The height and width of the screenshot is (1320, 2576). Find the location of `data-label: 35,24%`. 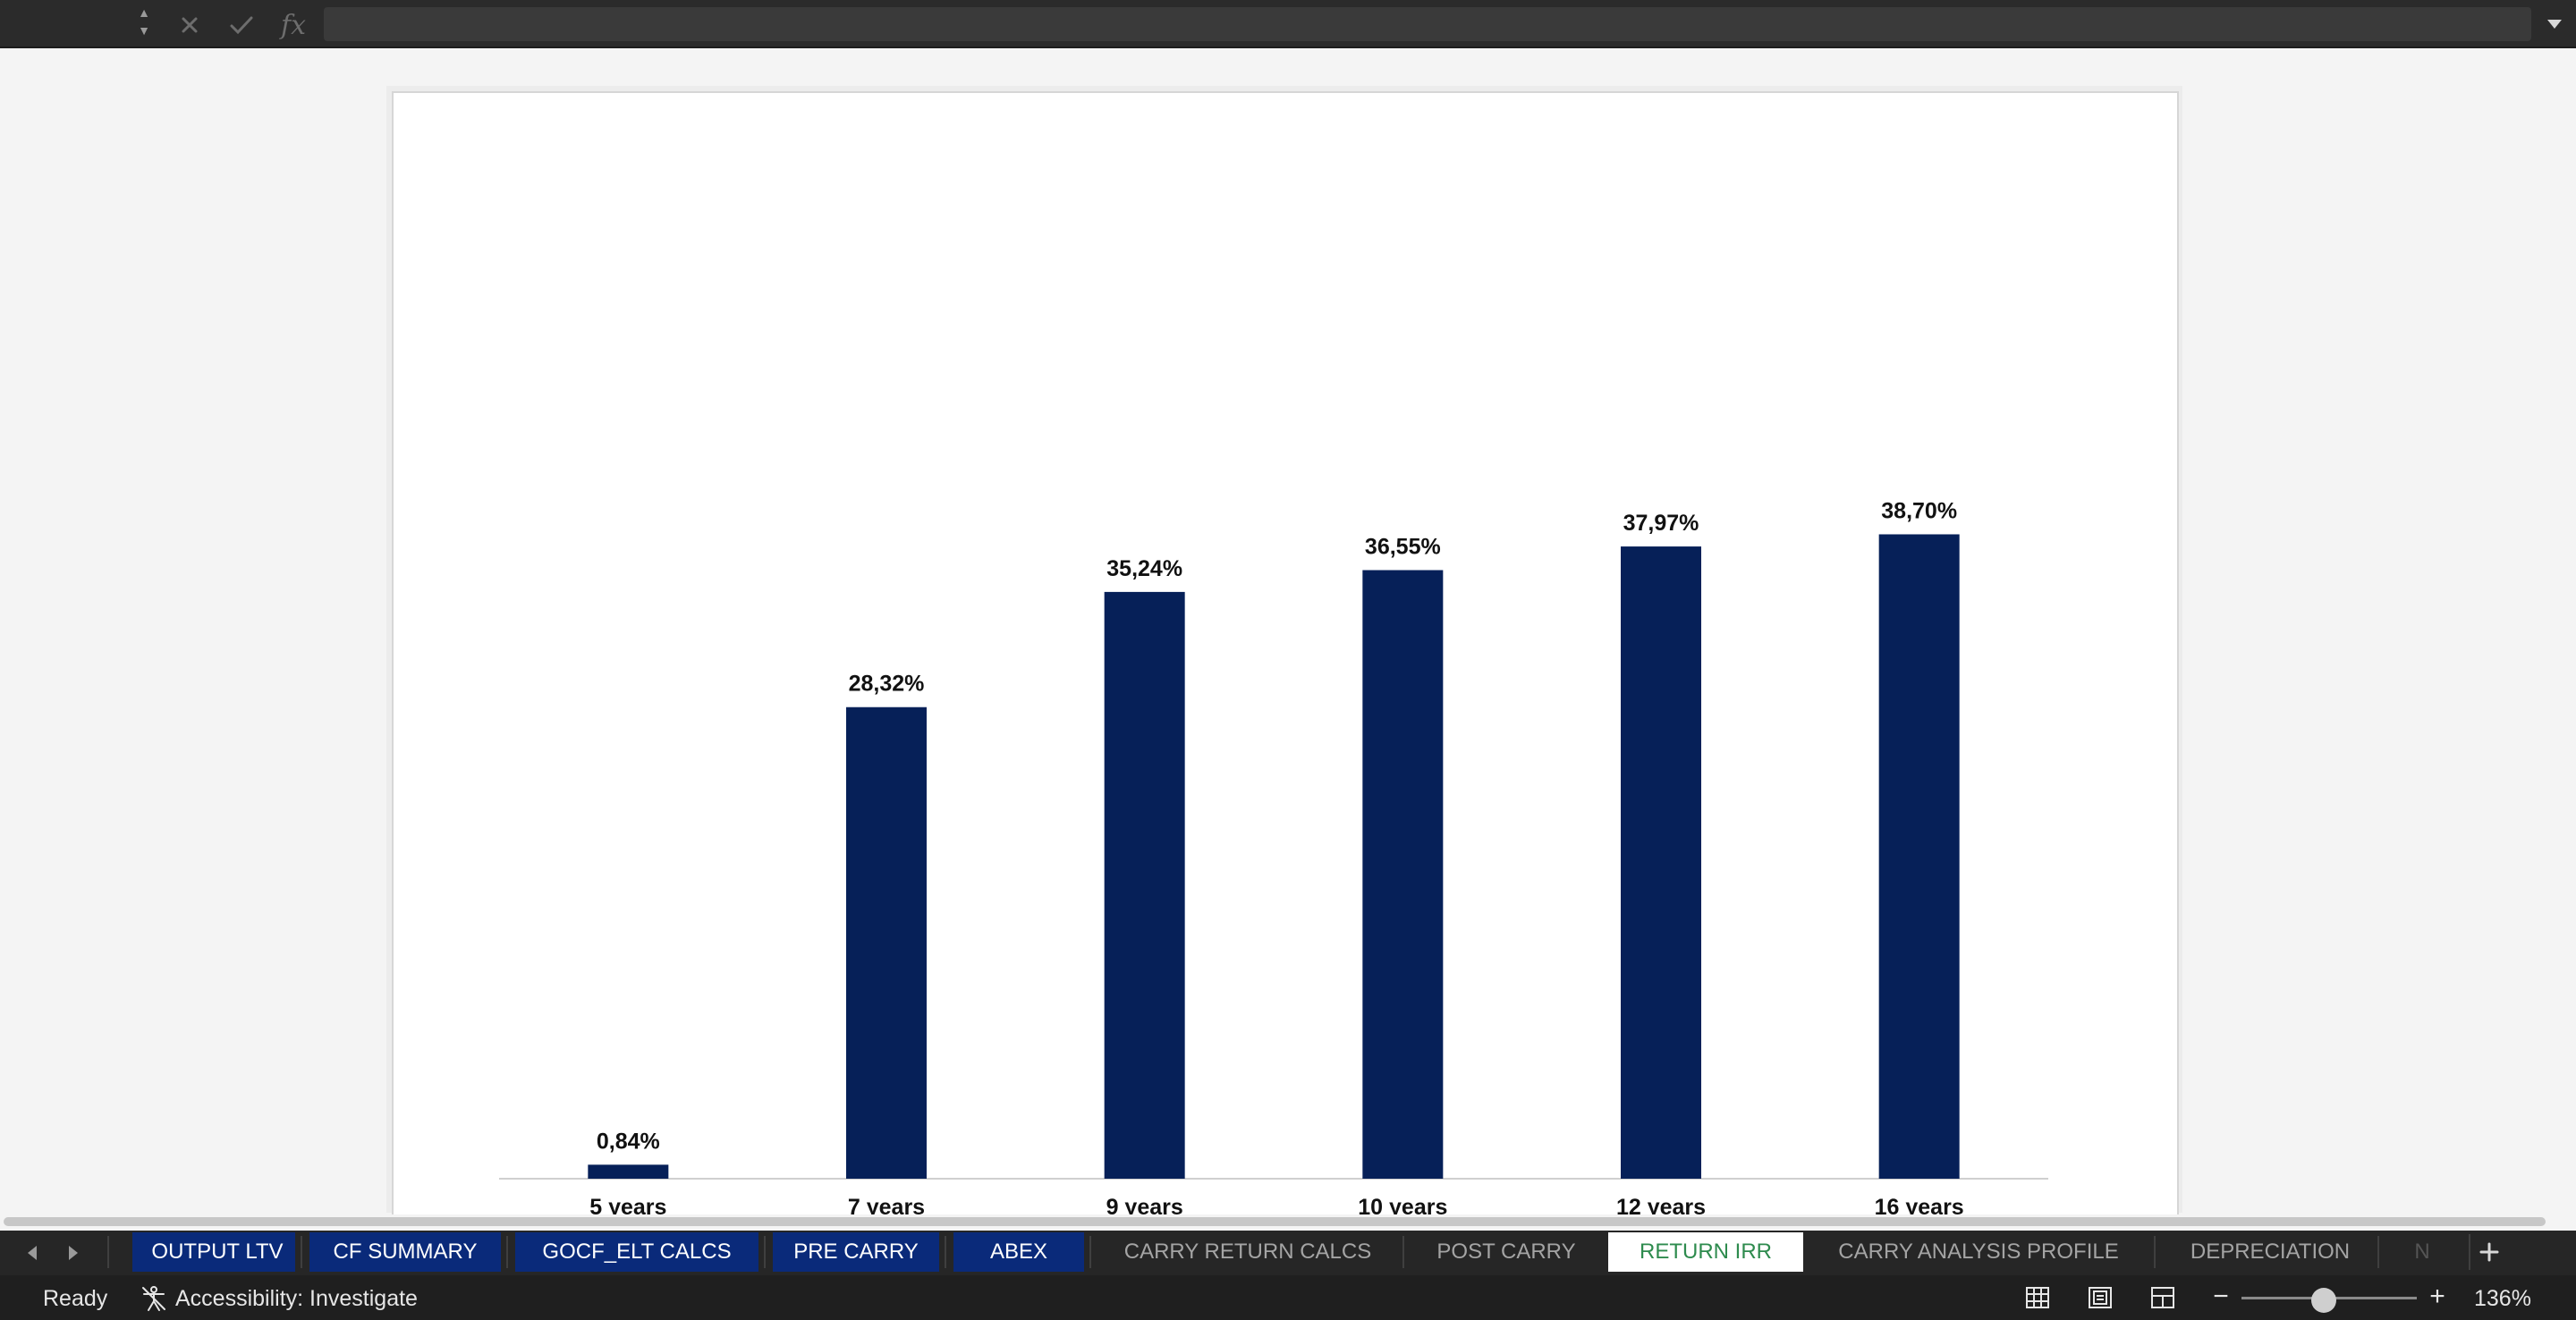

data-label: 35,24% is located at coordinates (1144, 568).